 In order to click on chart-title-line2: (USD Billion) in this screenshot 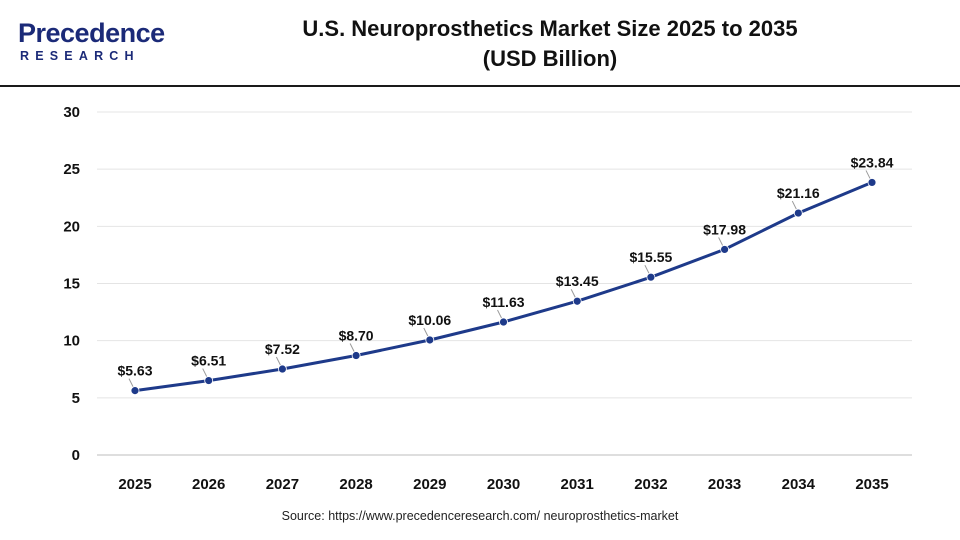, I will do `click(550, 58)`.